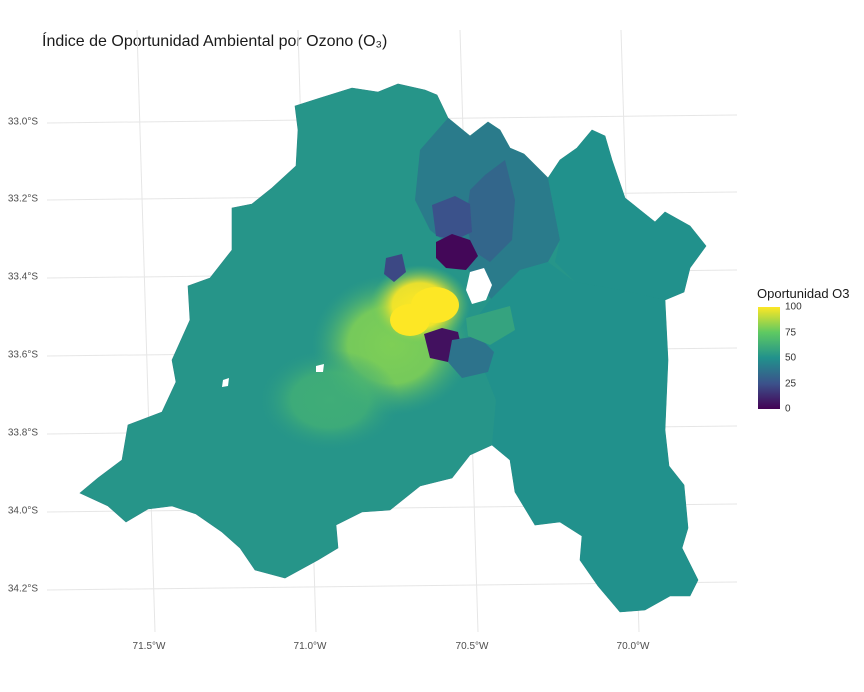 This screenshot has height=692, width=864. Describe the element at coordinates (22, 355) in the screenshot. I see `y-tick-label: 33.6°S` at that location.